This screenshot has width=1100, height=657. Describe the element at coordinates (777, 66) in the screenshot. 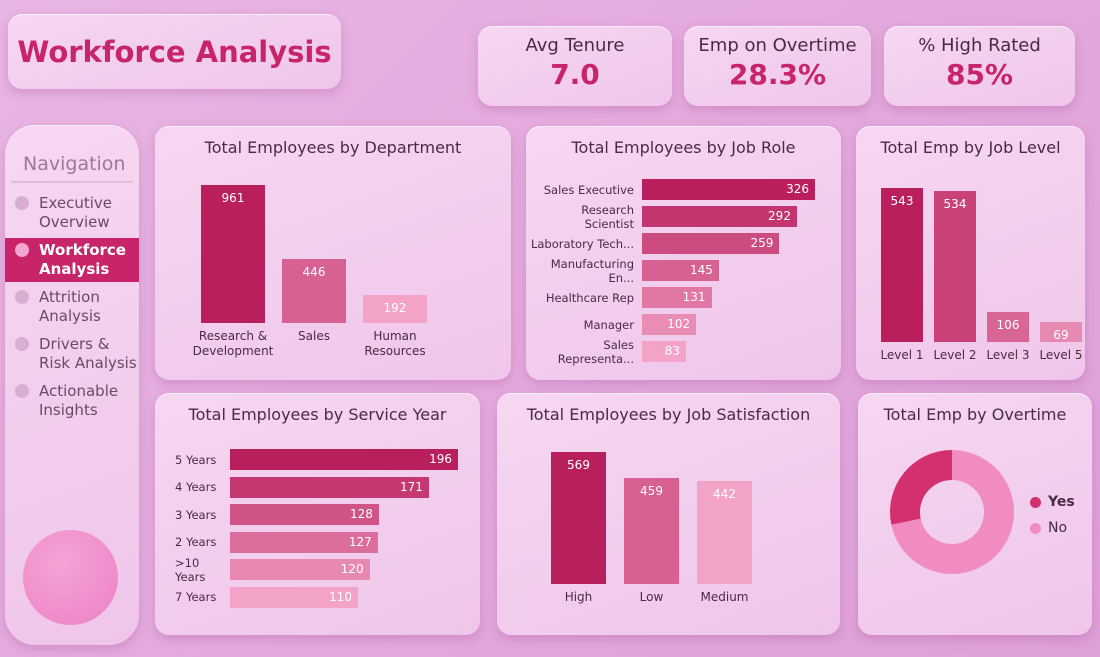

I see `kpi-emp-on-overtime: Emp on Overtime 28.3%` at that location.